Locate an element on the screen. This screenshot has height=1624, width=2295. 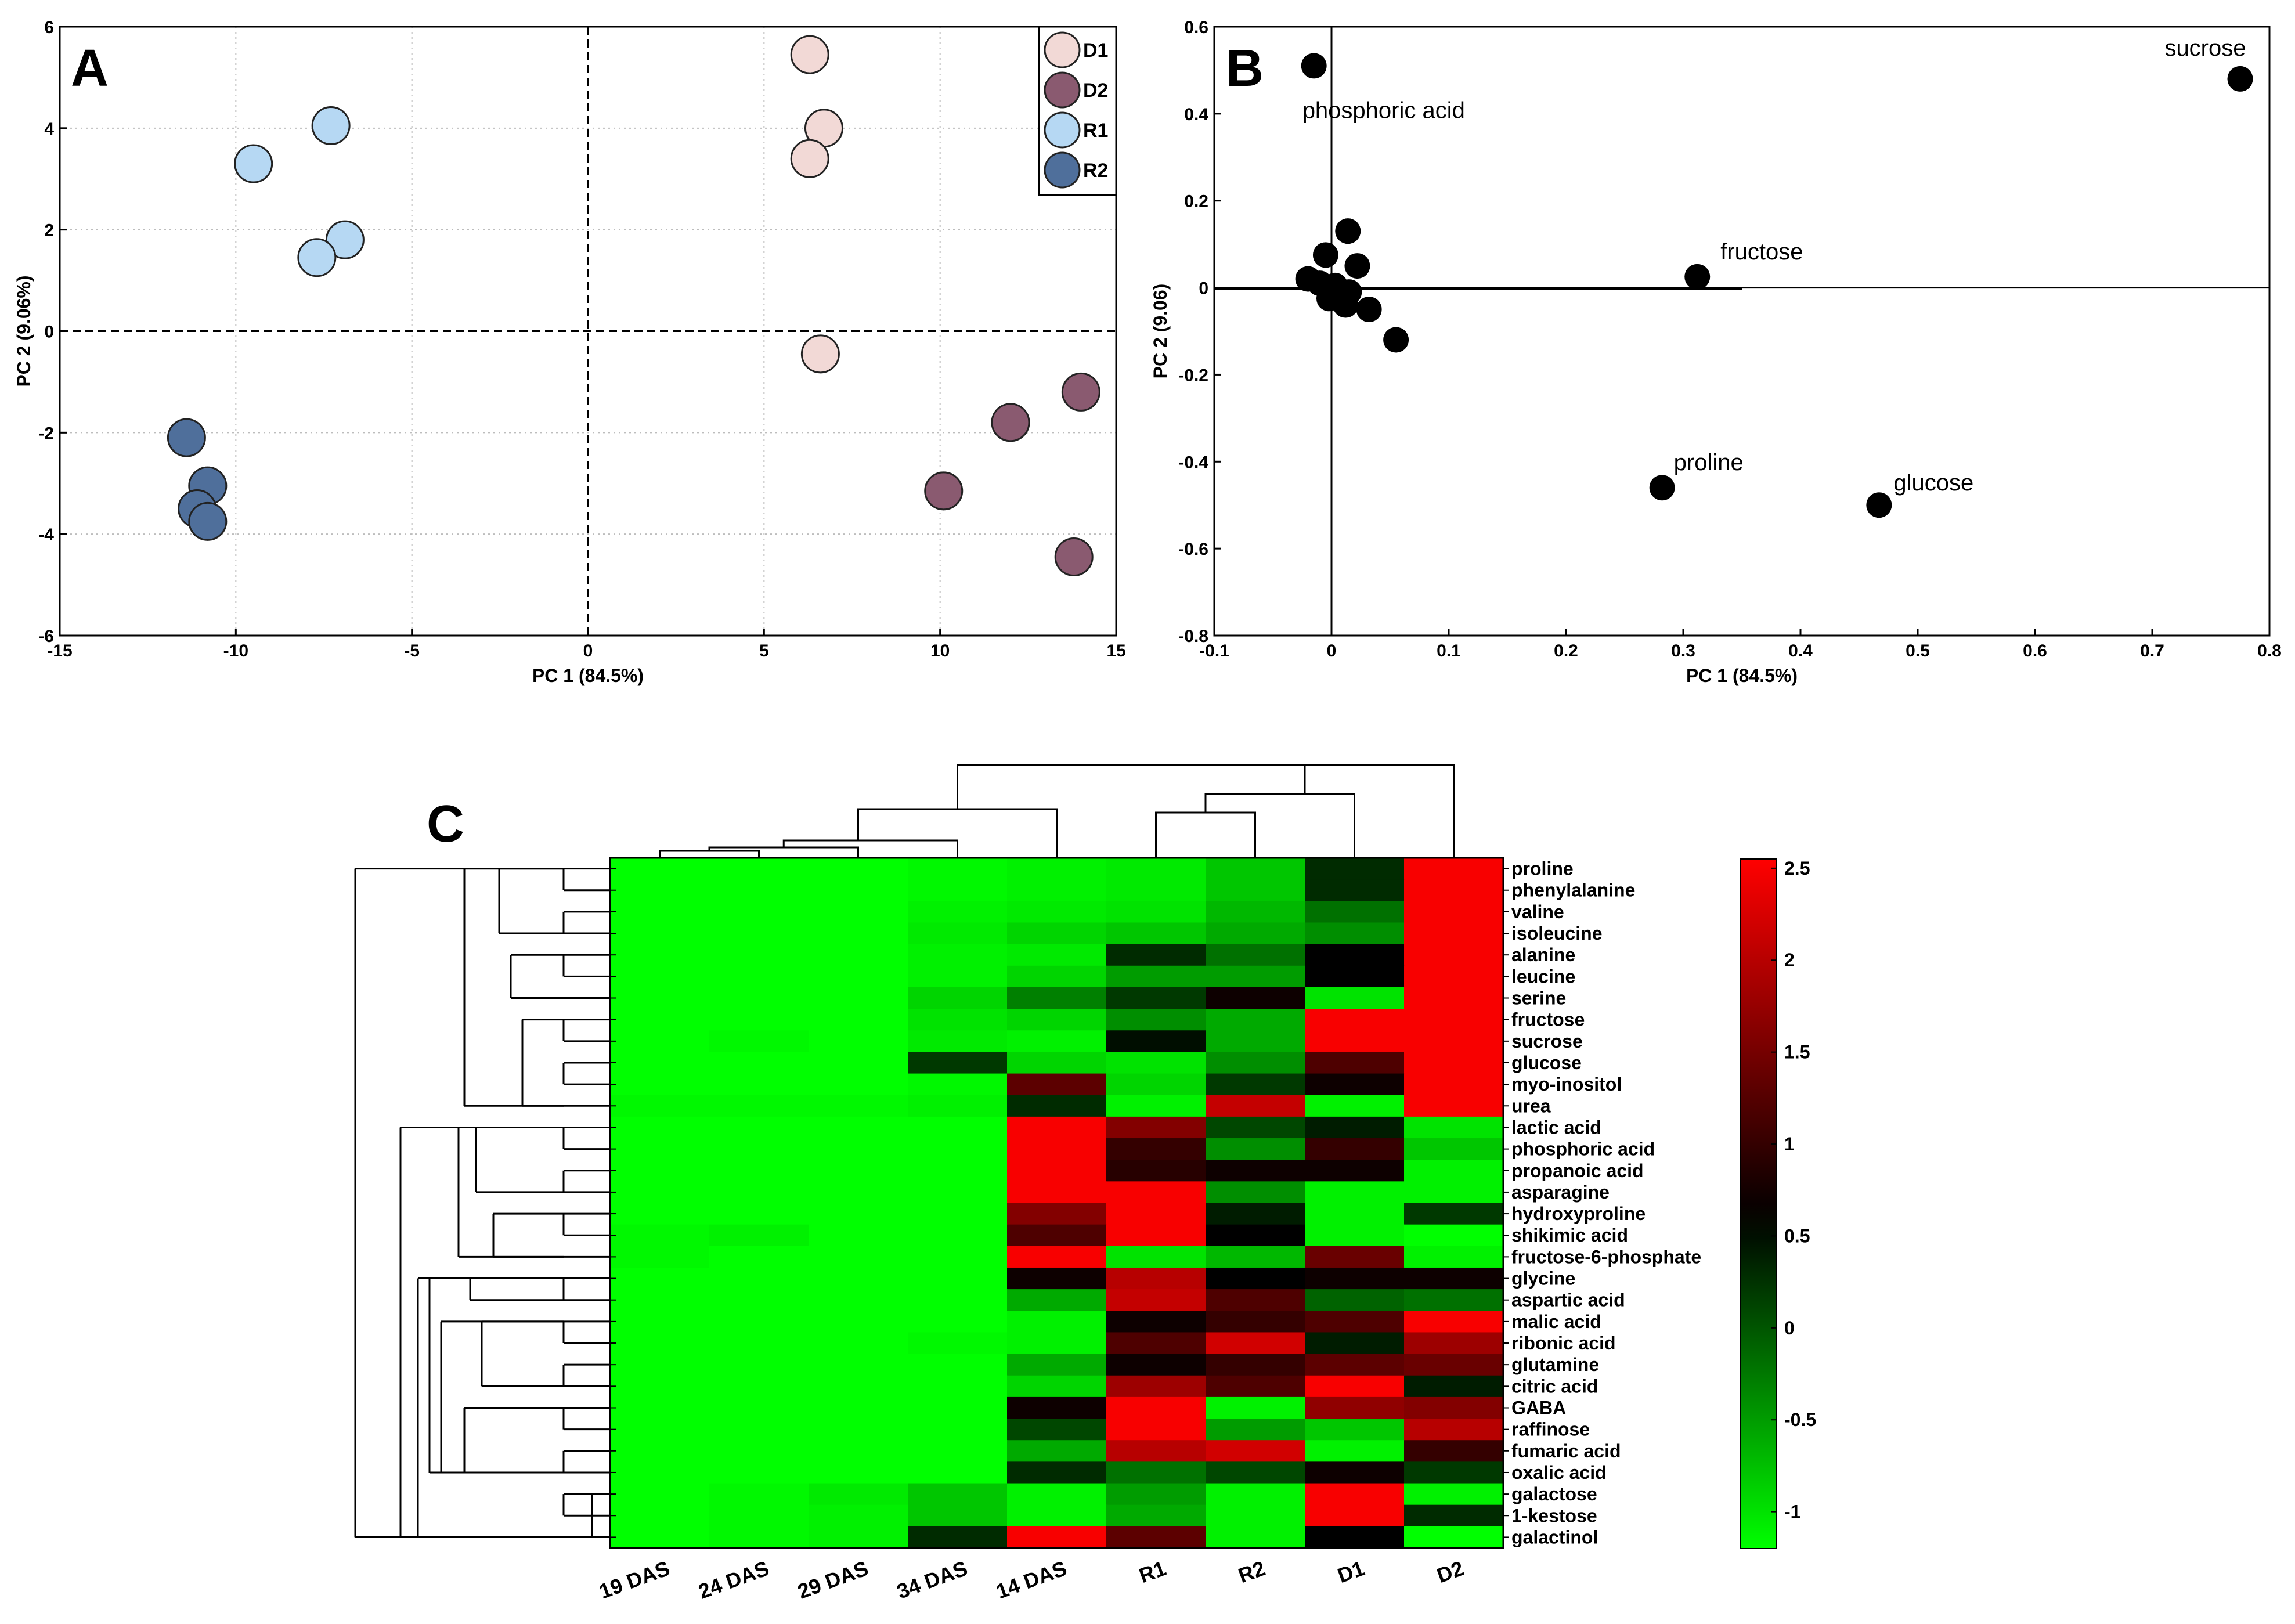
x-axis-label: PC 1 (84.5%) is located at coordinates (588, 675).